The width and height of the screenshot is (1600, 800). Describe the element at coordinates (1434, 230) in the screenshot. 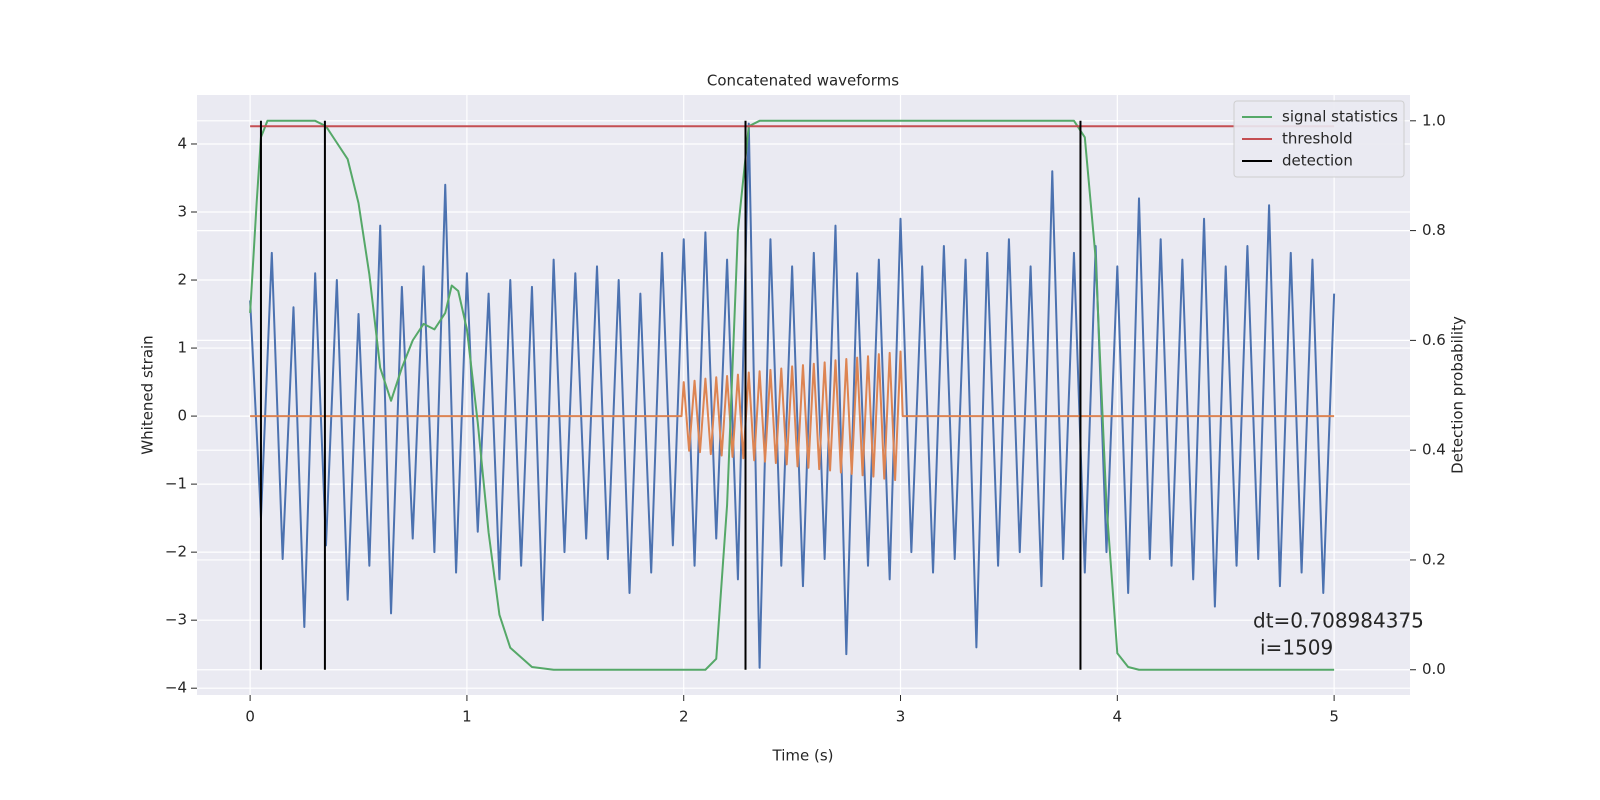

I see `y2-tick-label: 0.8` at that location.